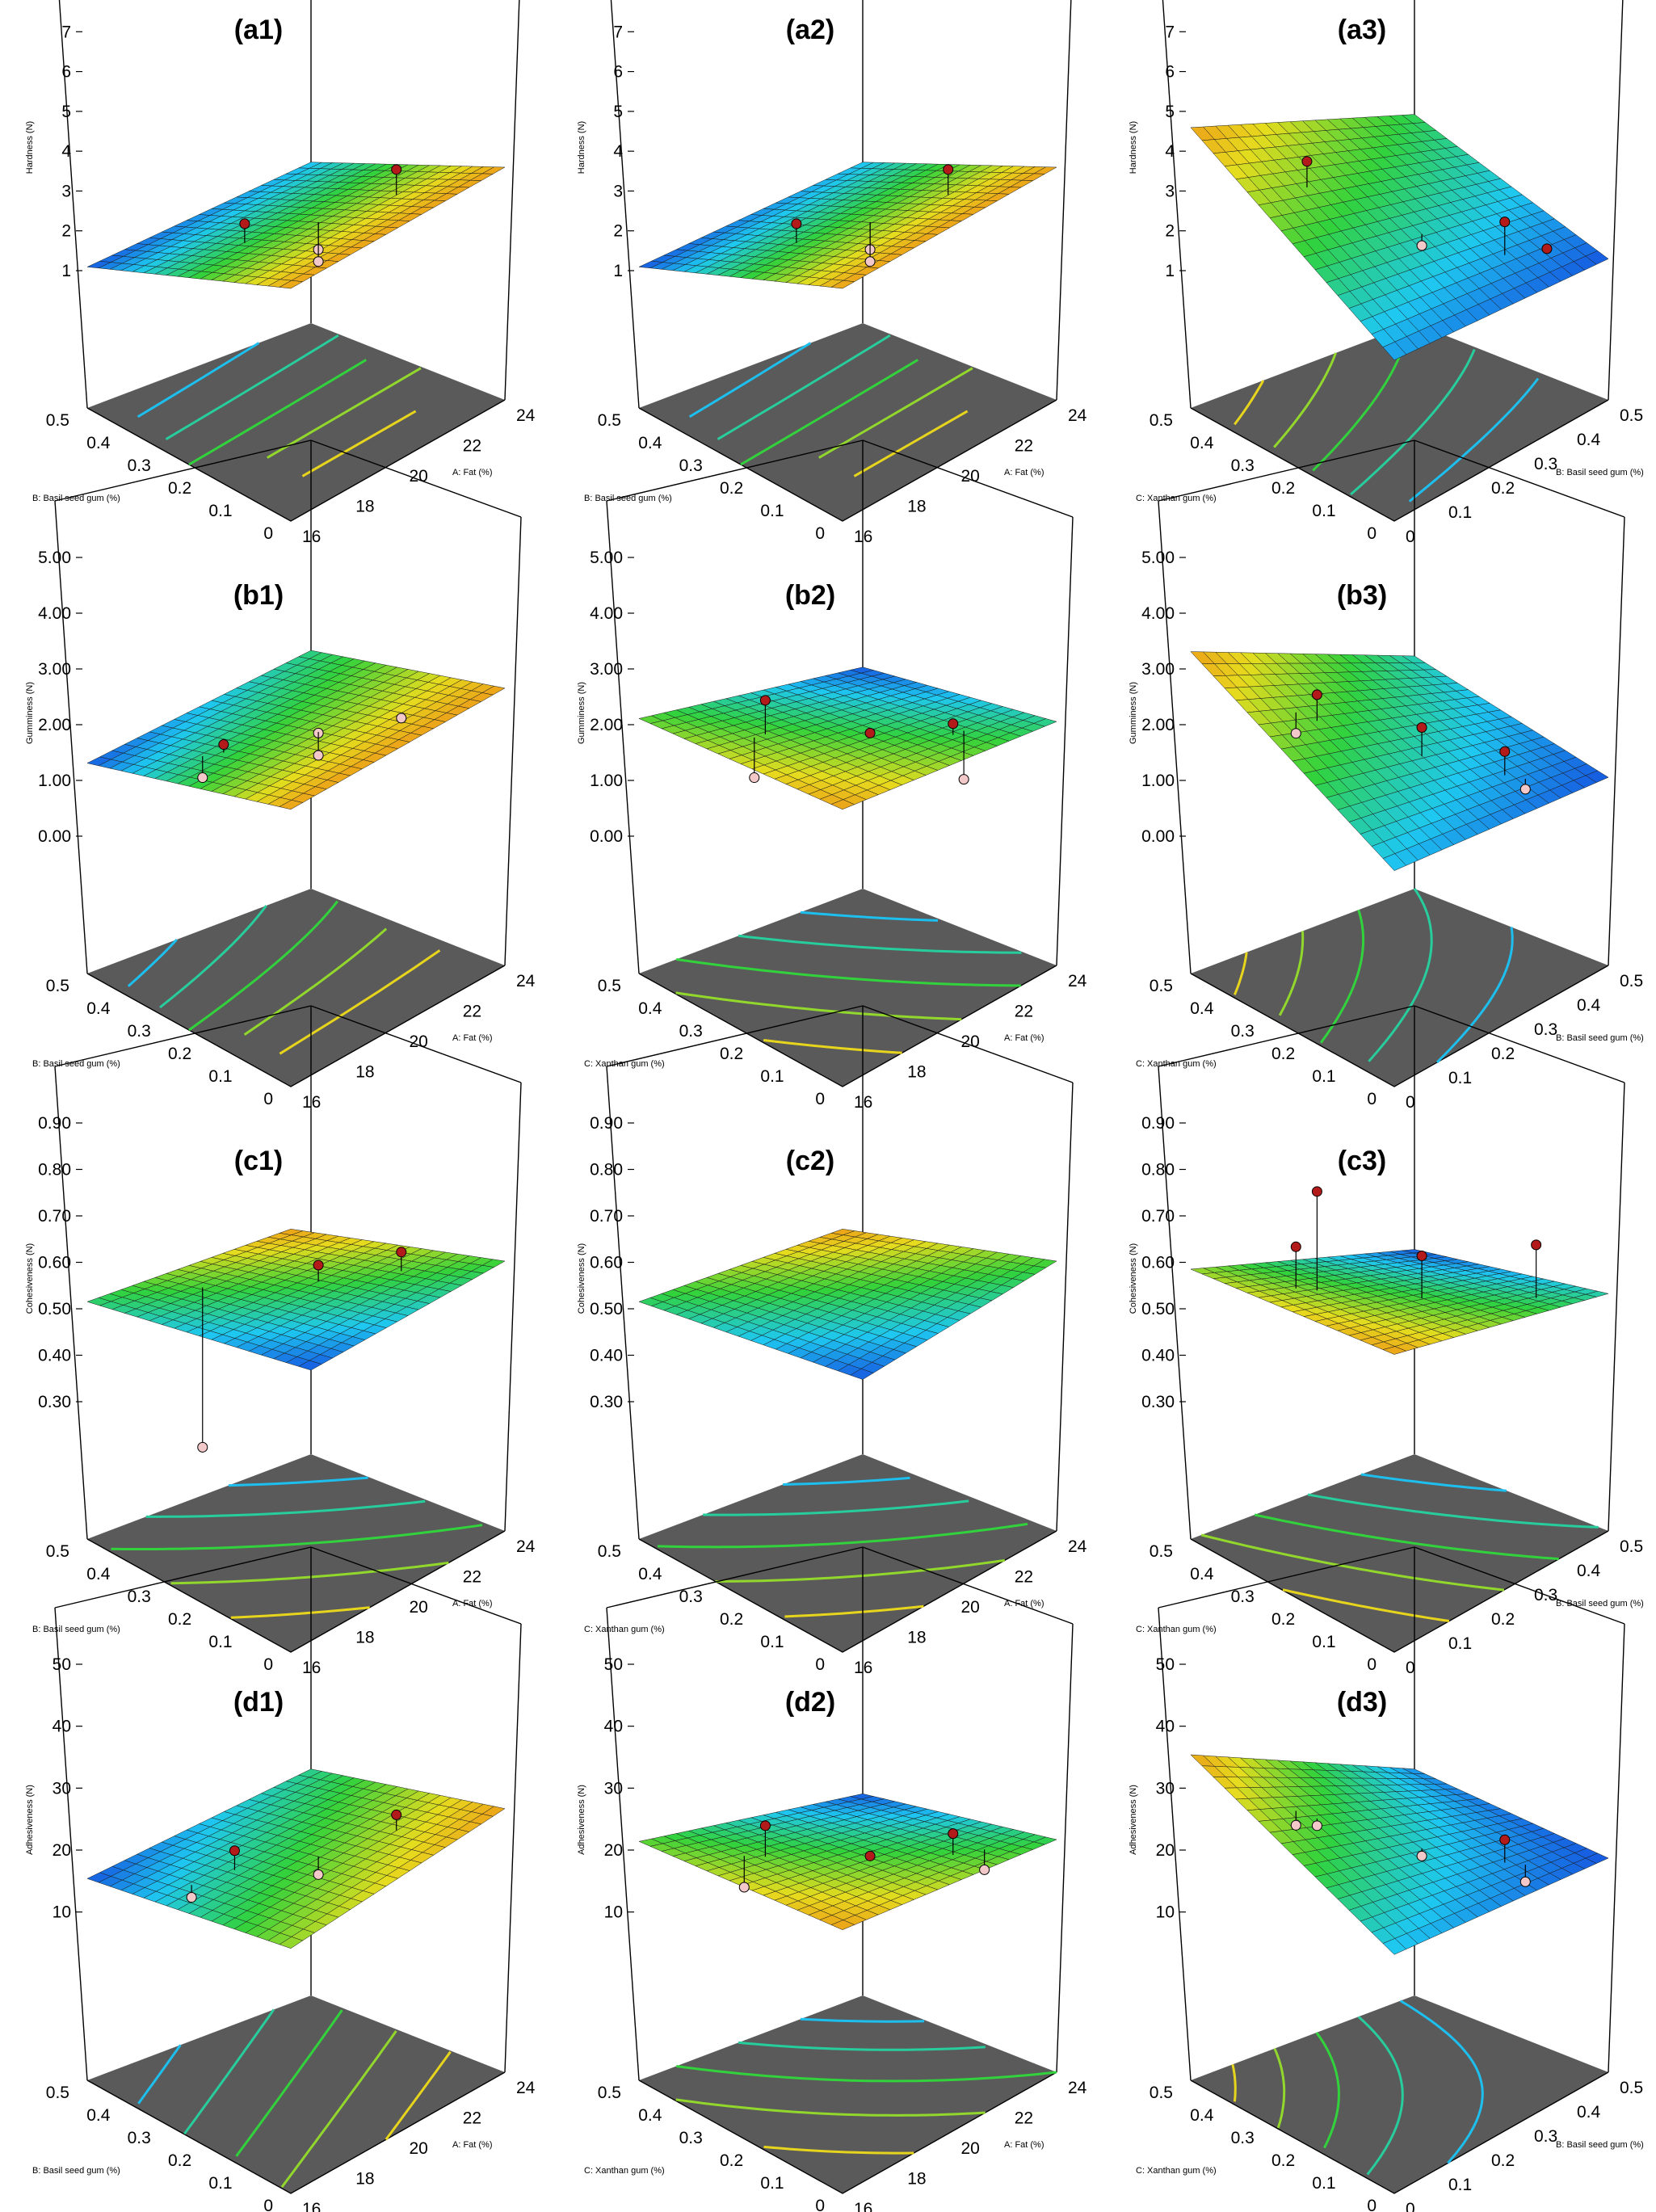 Image resolution: width=1656 pixels, height=2212 pixels. What do you see at coordinates (1411, 1668) in the screenshot?
I see `x-tick-label: 0` at bounding box center [1411, 1668].